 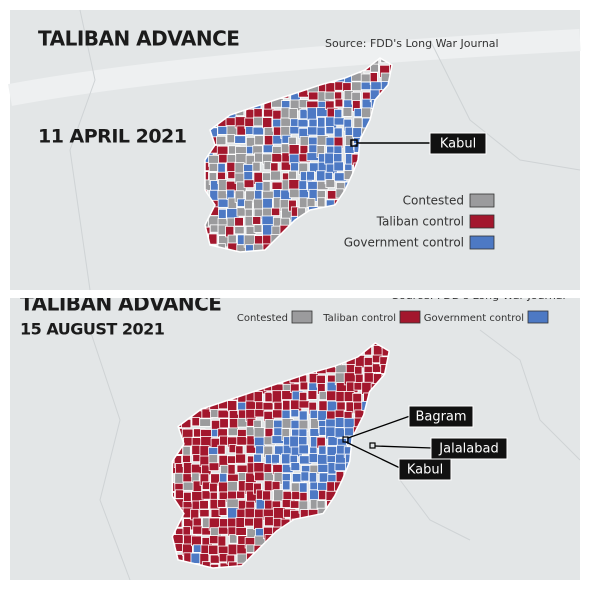 I want to click on haze, so click(x=294, y=67).